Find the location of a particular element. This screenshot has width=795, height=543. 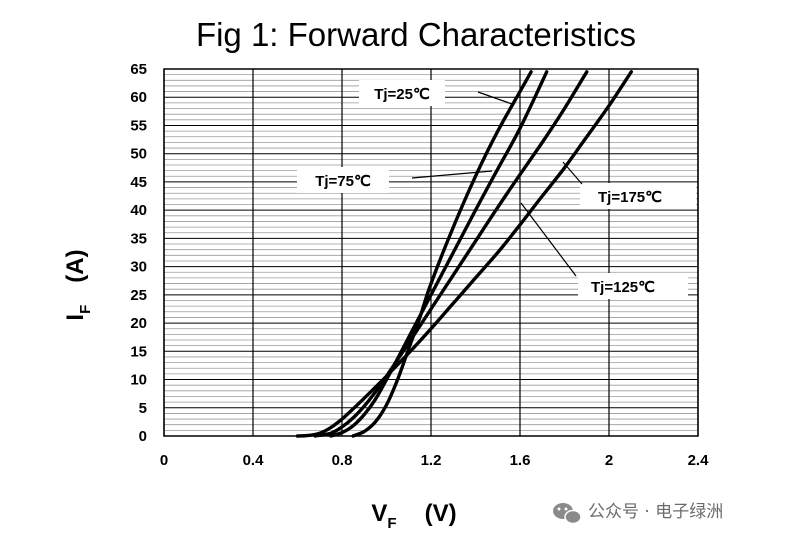

annotation-label: Tj=75℃ is located at coordinates (343, 181).